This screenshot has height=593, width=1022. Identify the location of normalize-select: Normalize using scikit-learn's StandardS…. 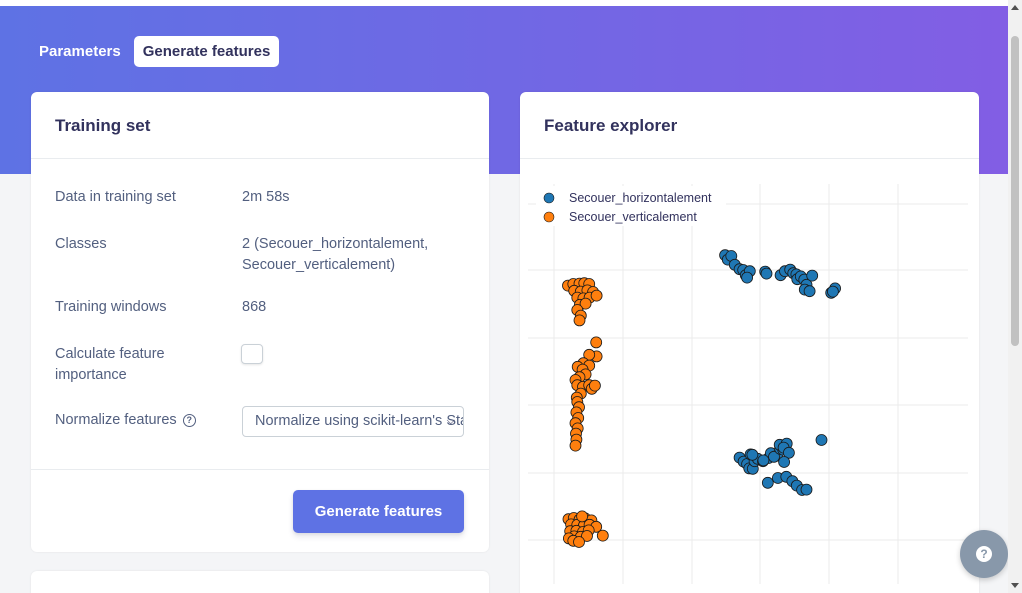
(353, 421).